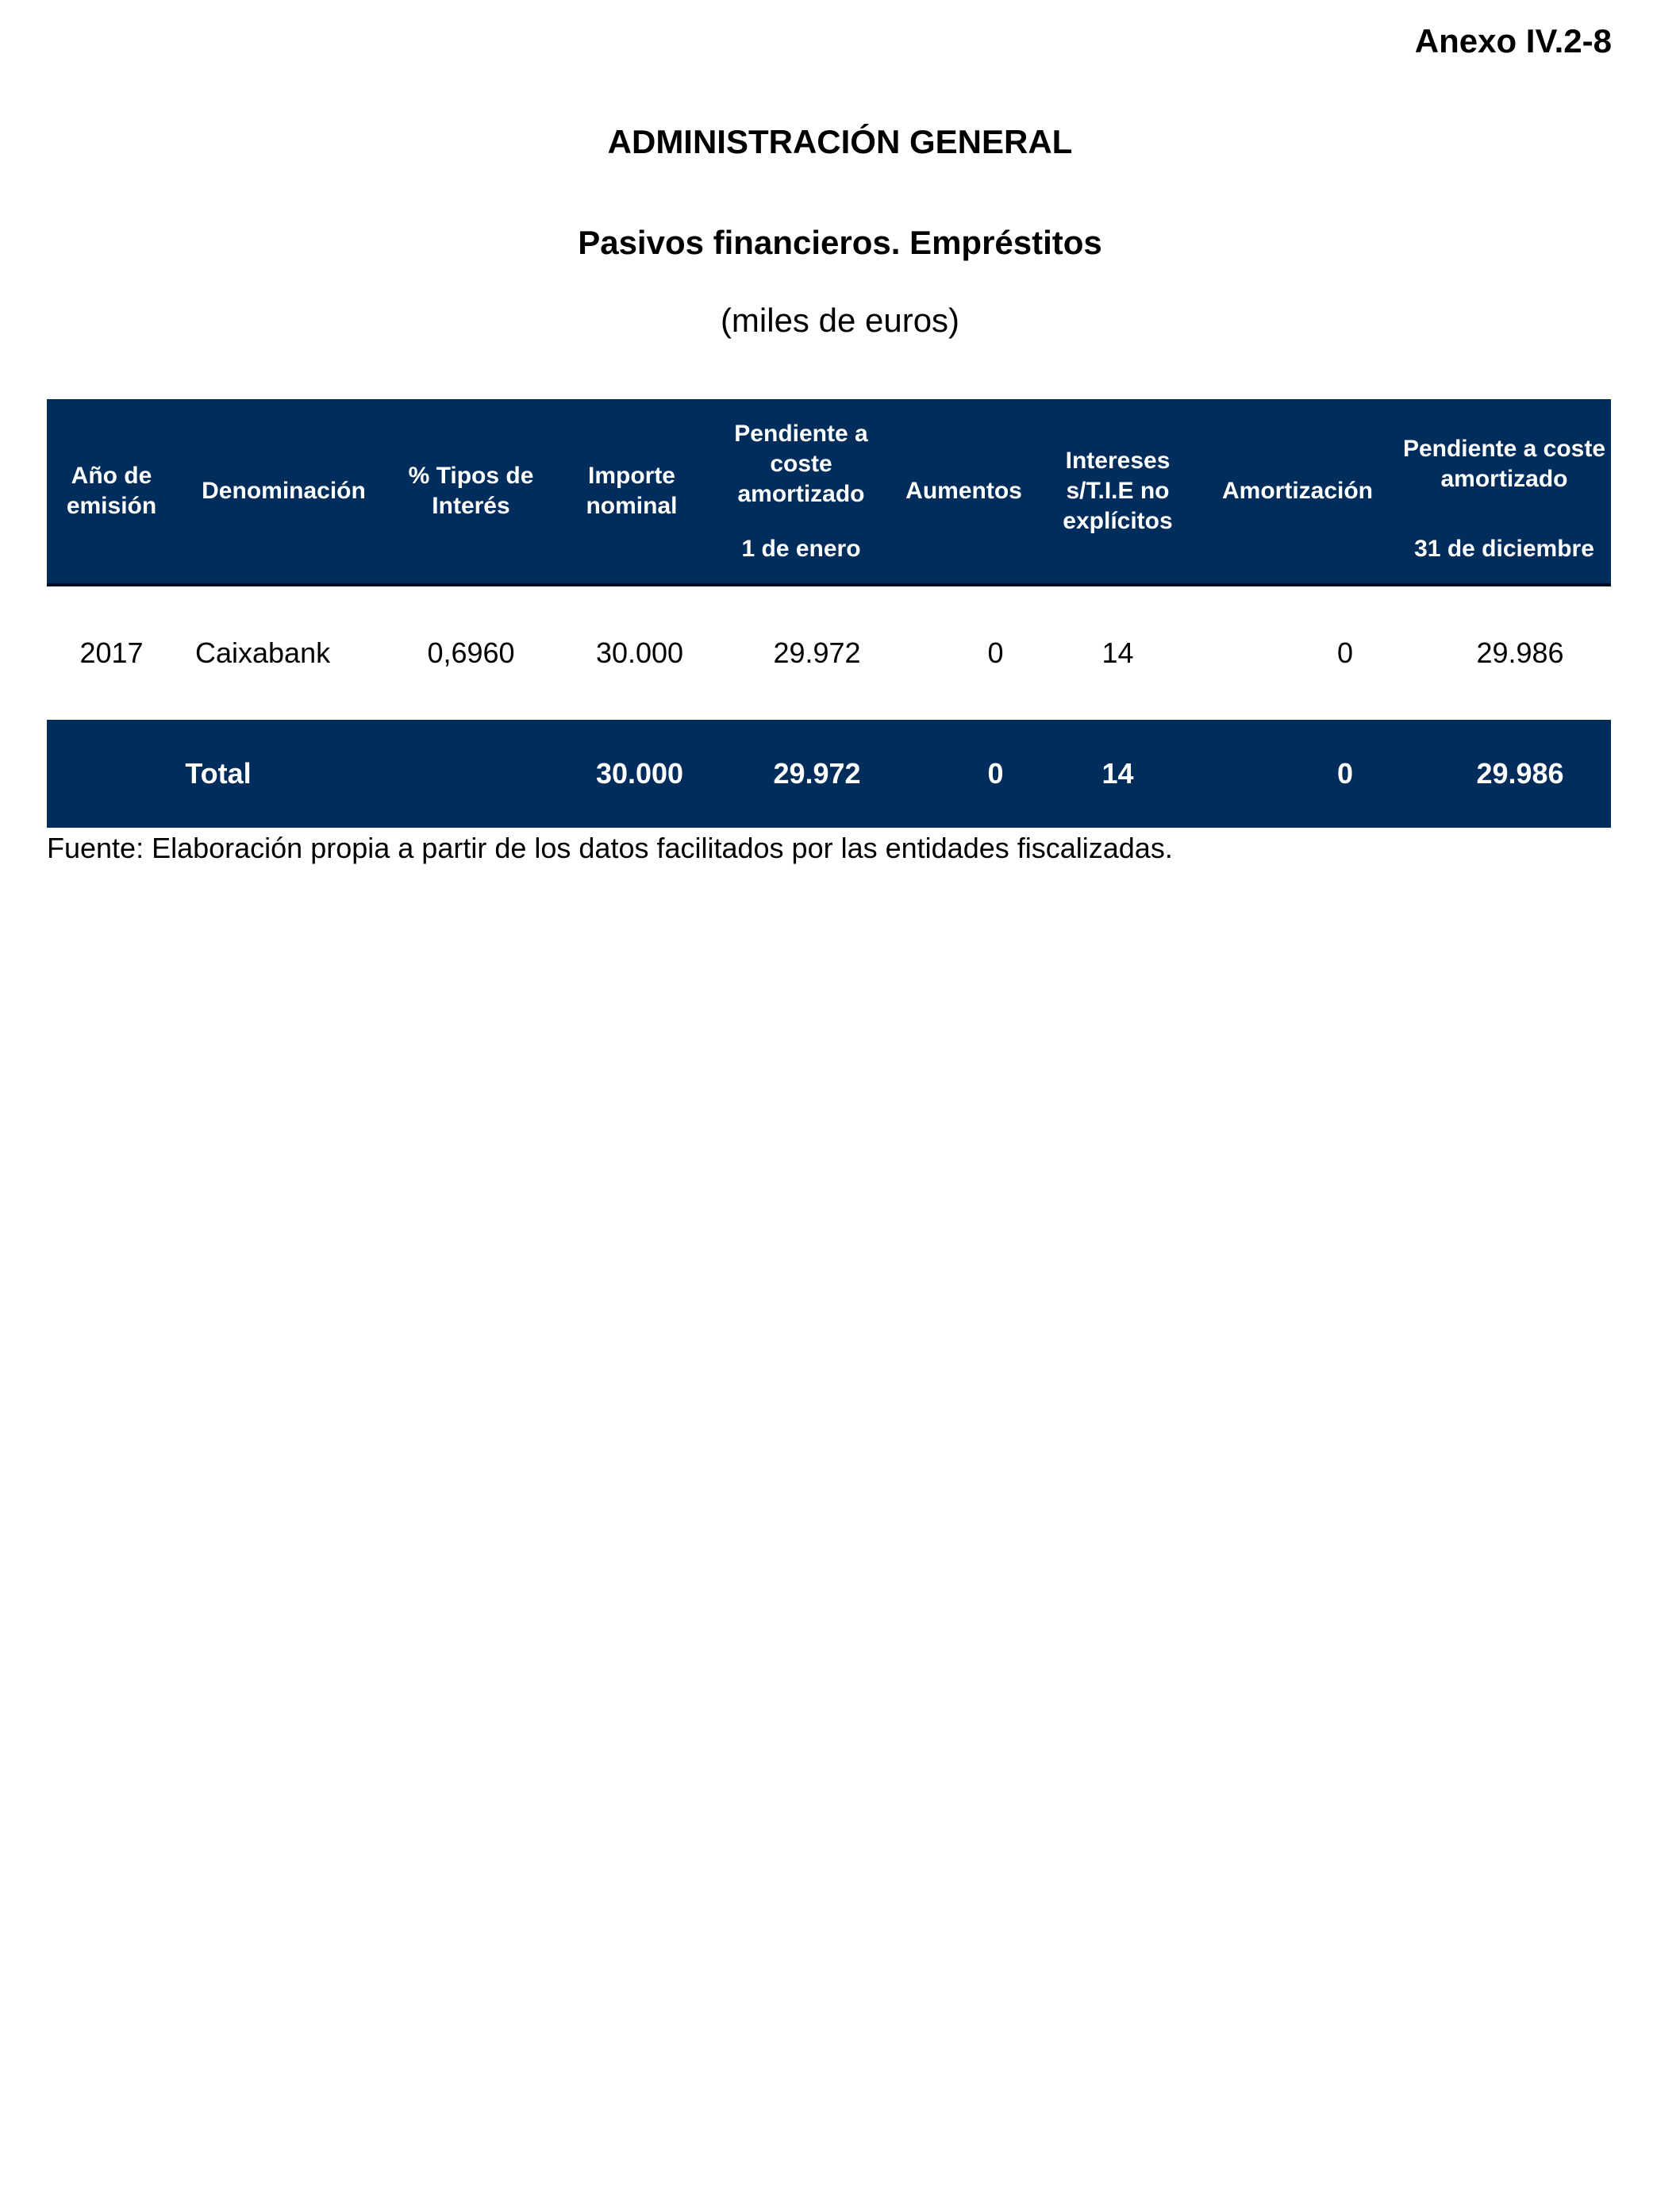 Image resolution: width=1680 pixels, height=2203 pixels. What do you see at coordinates (963, 491) in the screenshot?
I see `header-increases: Aumentos` at bounding box center [963, 491].